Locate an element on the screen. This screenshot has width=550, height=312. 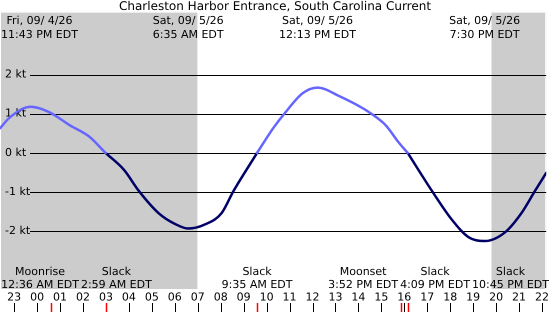
chart-title: Charleston Harbor Entrance, South Carolina Current is located at coordinates (275, 7).